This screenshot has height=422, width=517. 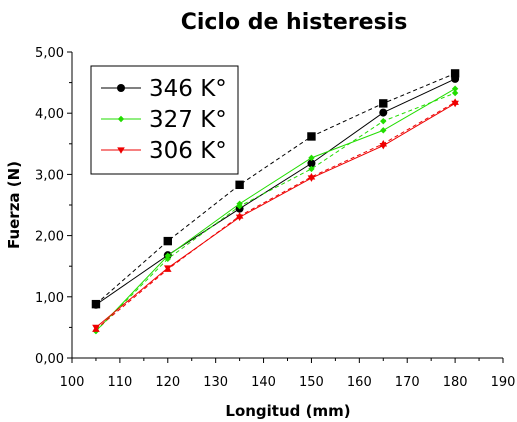 I want to click on x-tick-label: 130, so click(x=215, y=382).